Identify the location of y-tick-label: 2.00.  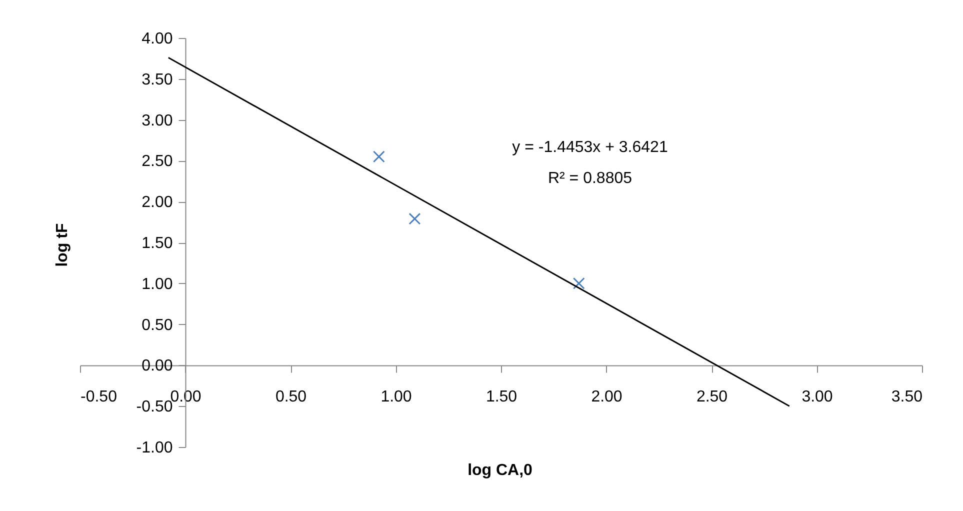
(157, 203).